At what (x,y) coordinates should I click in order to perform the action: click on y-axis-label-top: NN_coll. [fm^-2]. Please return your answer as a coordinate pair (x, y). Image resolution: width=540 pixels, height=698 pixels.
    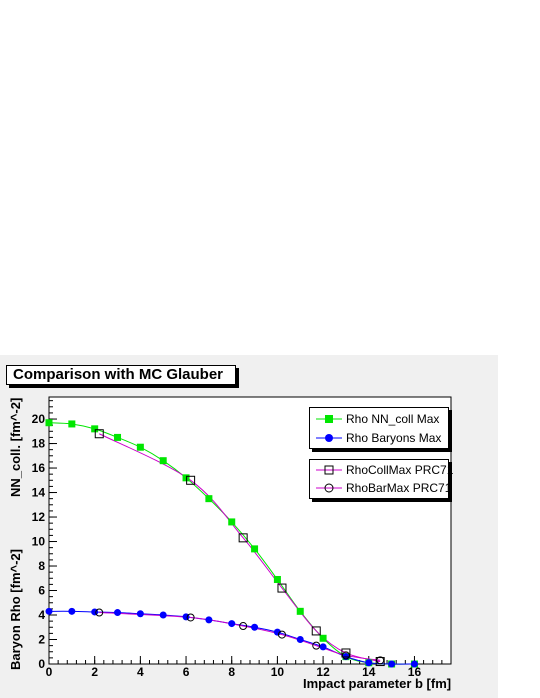
    Looking at the image, I should click on (15, 447).